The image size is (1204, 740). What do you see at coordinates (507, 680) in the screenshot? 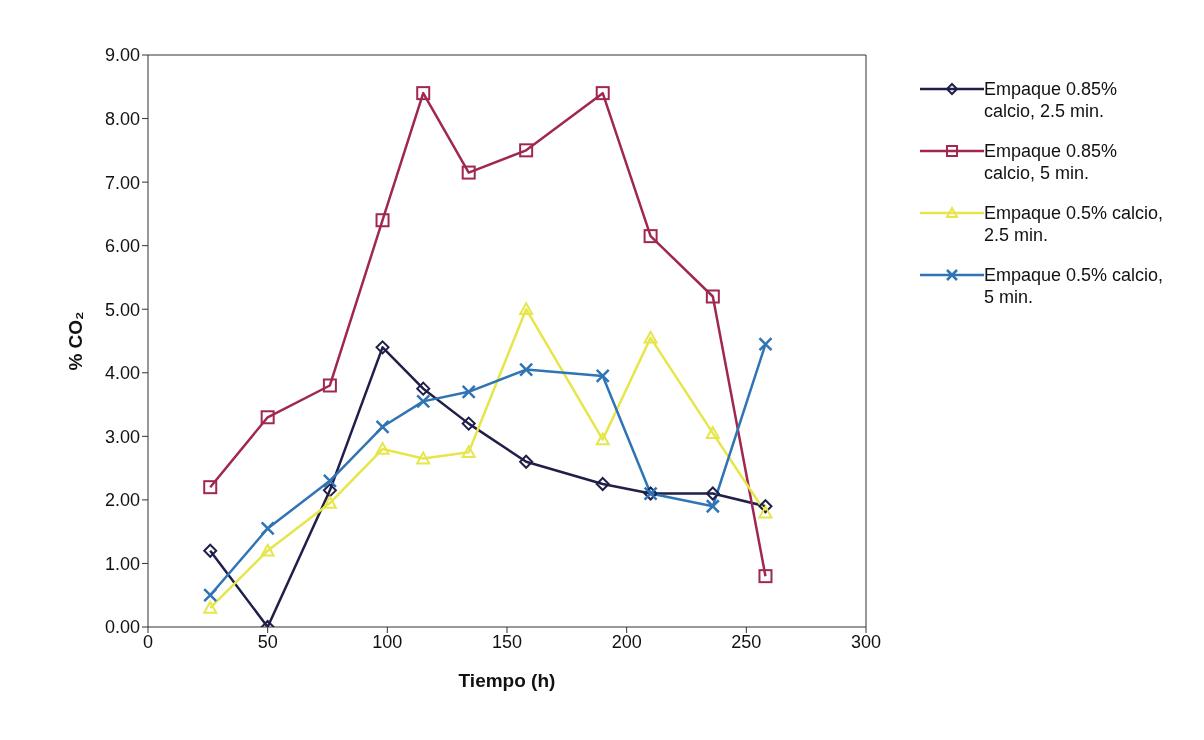
I see `x-axis-title: Tiempo (h)` at bounding box center [507, 680].